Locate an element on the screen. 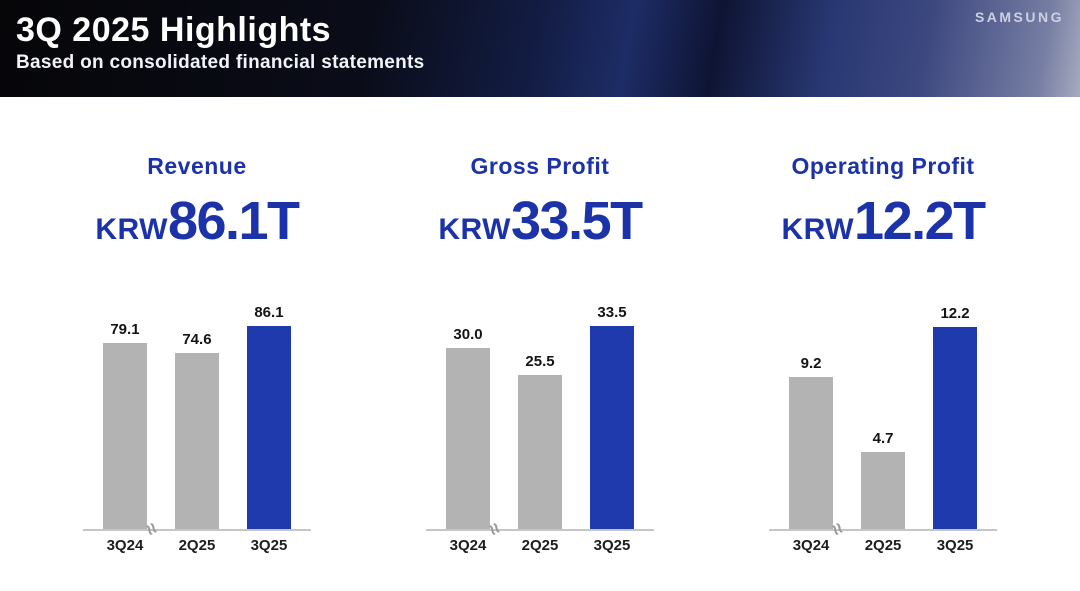 The image size is (1080, 591). bar-chart-revenue: 79.1 74.6 86.1 ≈ 3Q24 2Q25 3Q25 is located at coordinates (196, 413).